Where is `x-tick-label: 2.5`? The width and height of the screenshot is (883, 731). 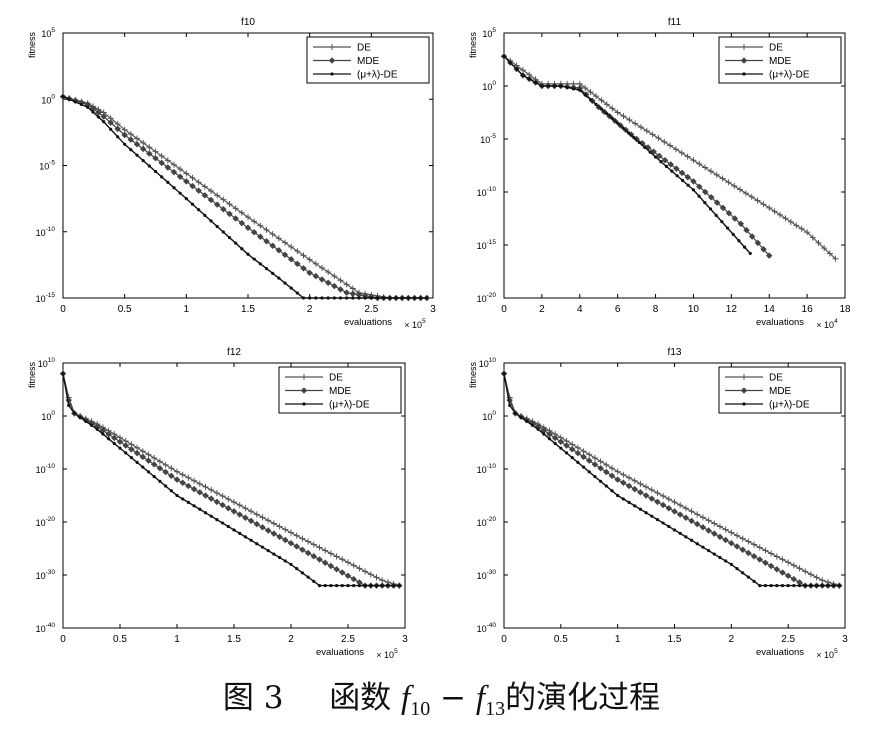
x-tick-label: 2.5 is located at coordinates (348, 639).